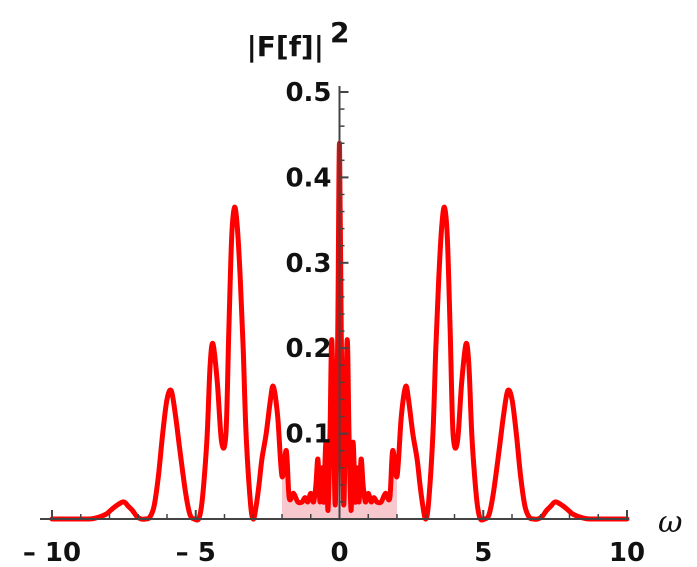 This screenshot has width=697, height=567. What do you see at coordinates (339, 552) in the screenshot?
I see `x-tick-label: 0` at bounding box center [339, 552].